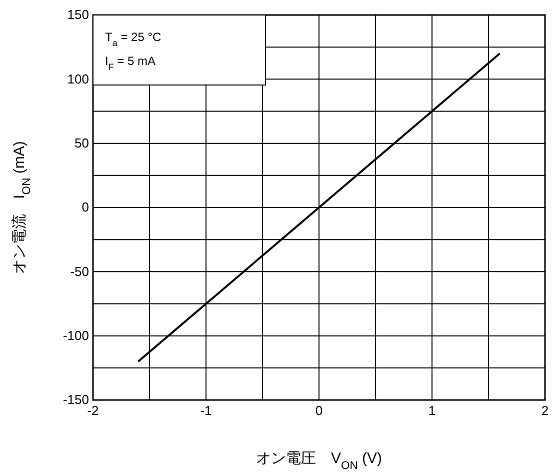 The height and width of the screenshot is (475, 553). Describe the element at coordinates (319, 461) in the screenshot. I see `x-axis-title: オン電圧 V$_{ON}$ (V)` at that location.